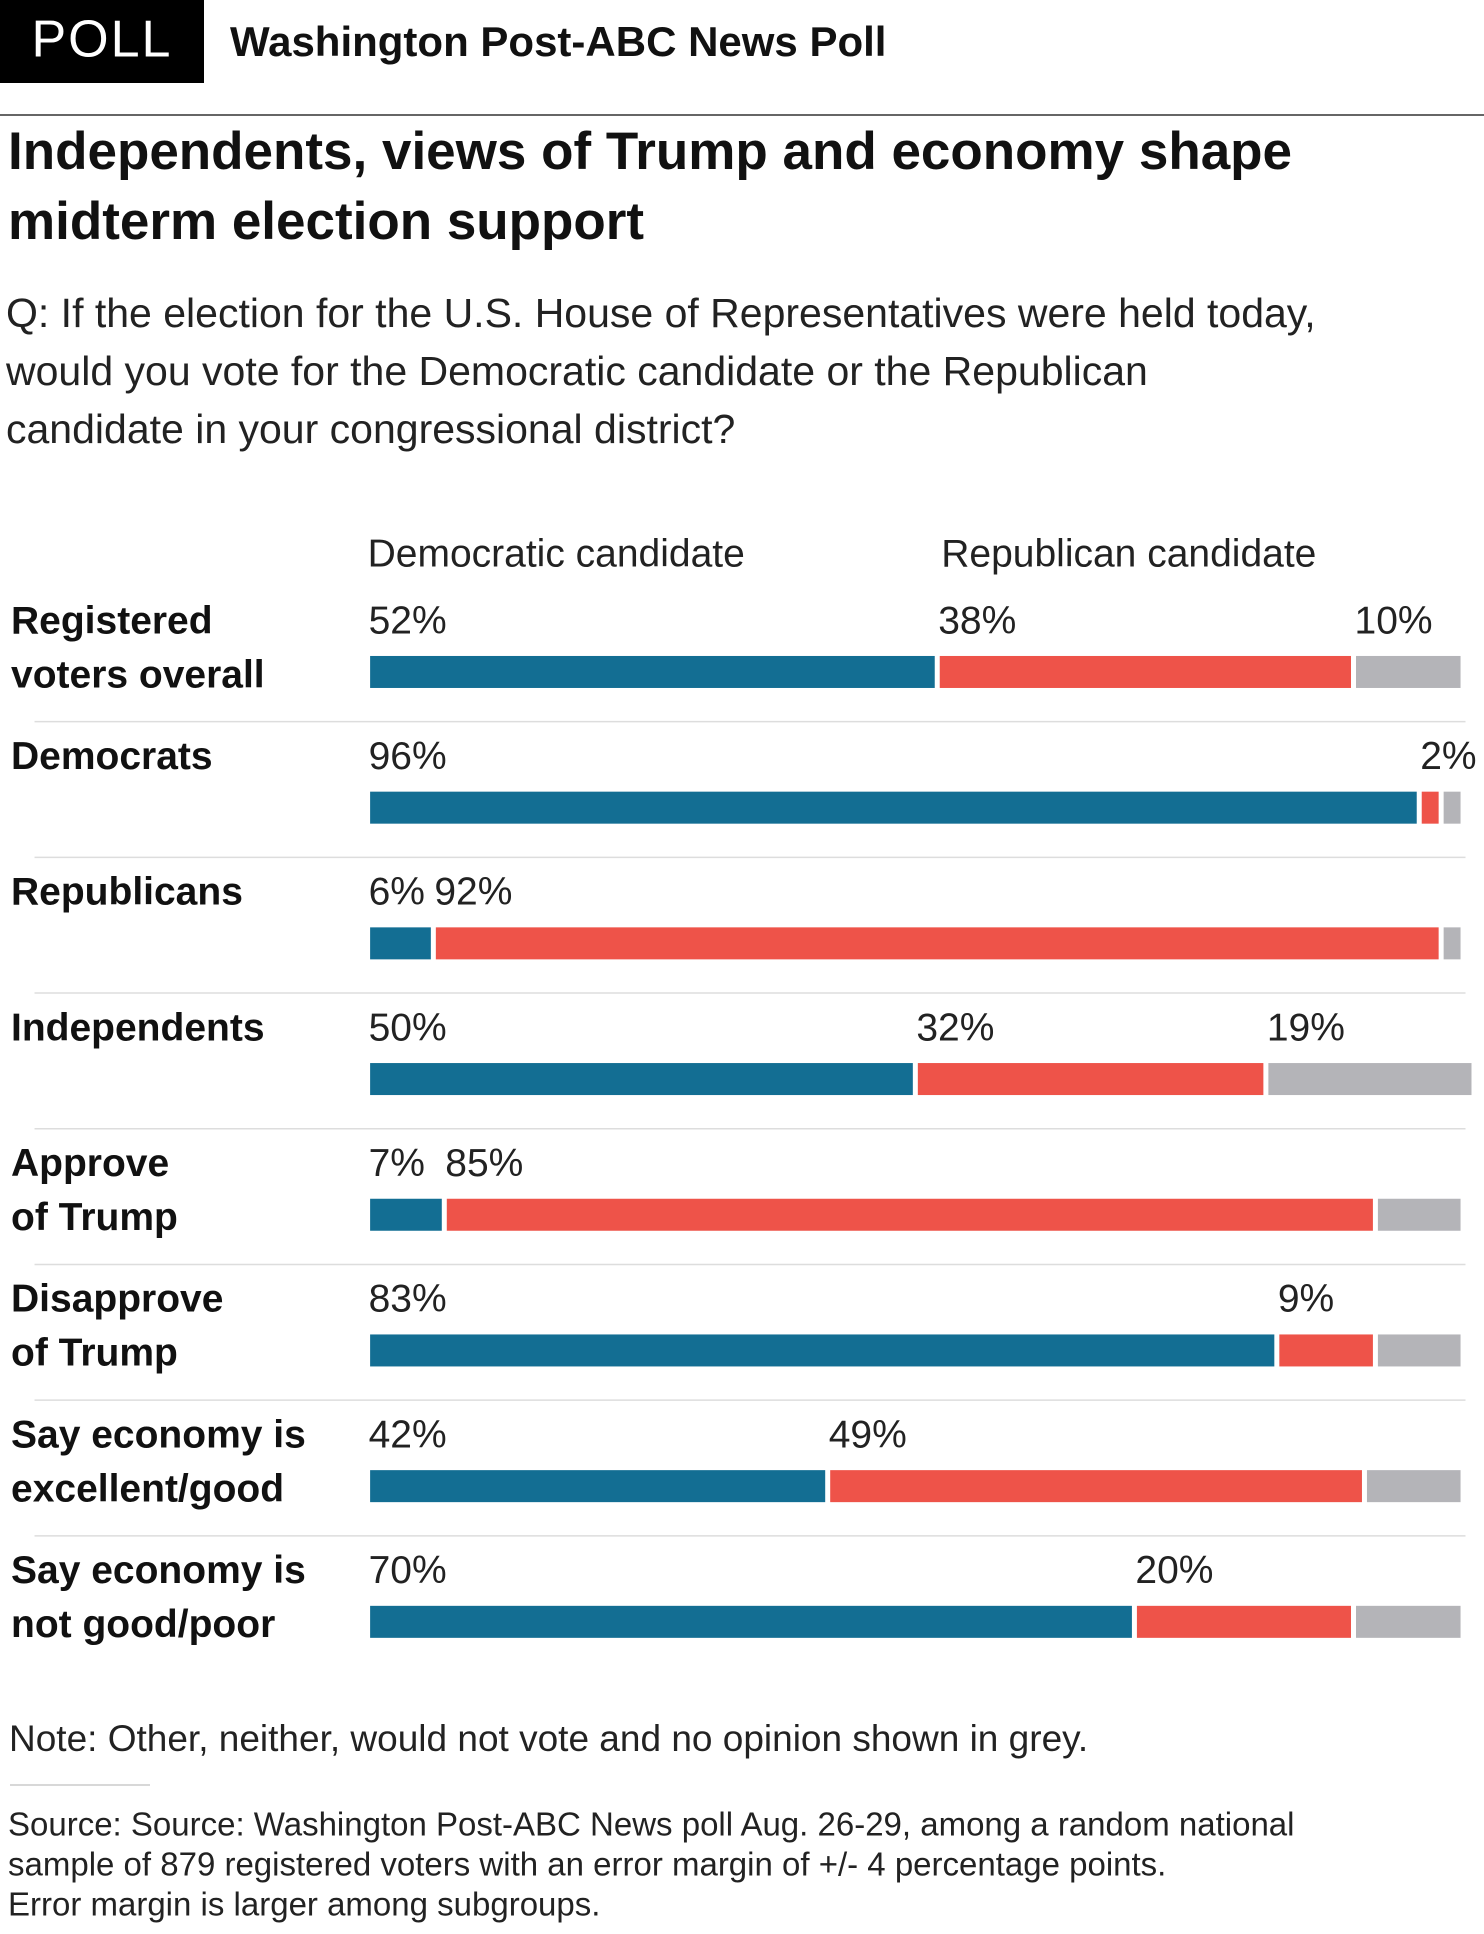 The width and height of the screenshot is (1484, 1934). Describe the element at coordinates (1394, 620) in the screenshot. I see `value-label: 10%` at that location.